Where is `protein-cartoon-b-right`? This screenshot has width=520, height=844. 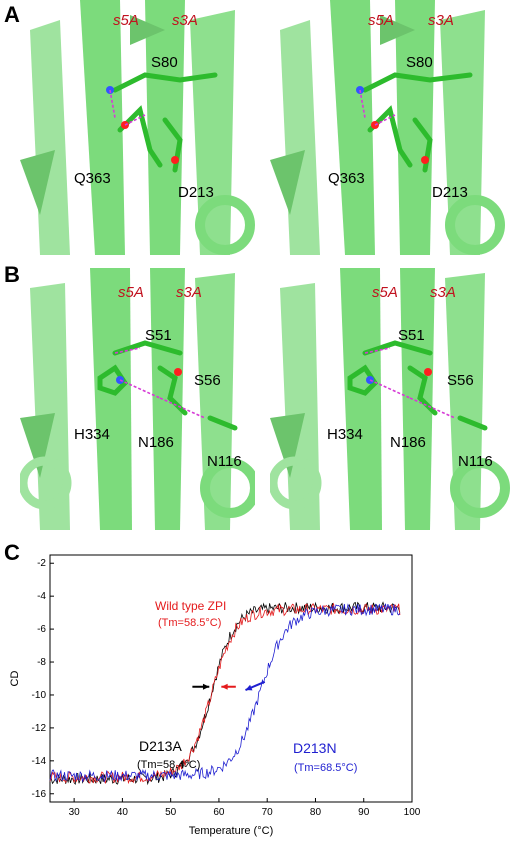
protein-cartoon-b-right is located at coordinates (395, 399).